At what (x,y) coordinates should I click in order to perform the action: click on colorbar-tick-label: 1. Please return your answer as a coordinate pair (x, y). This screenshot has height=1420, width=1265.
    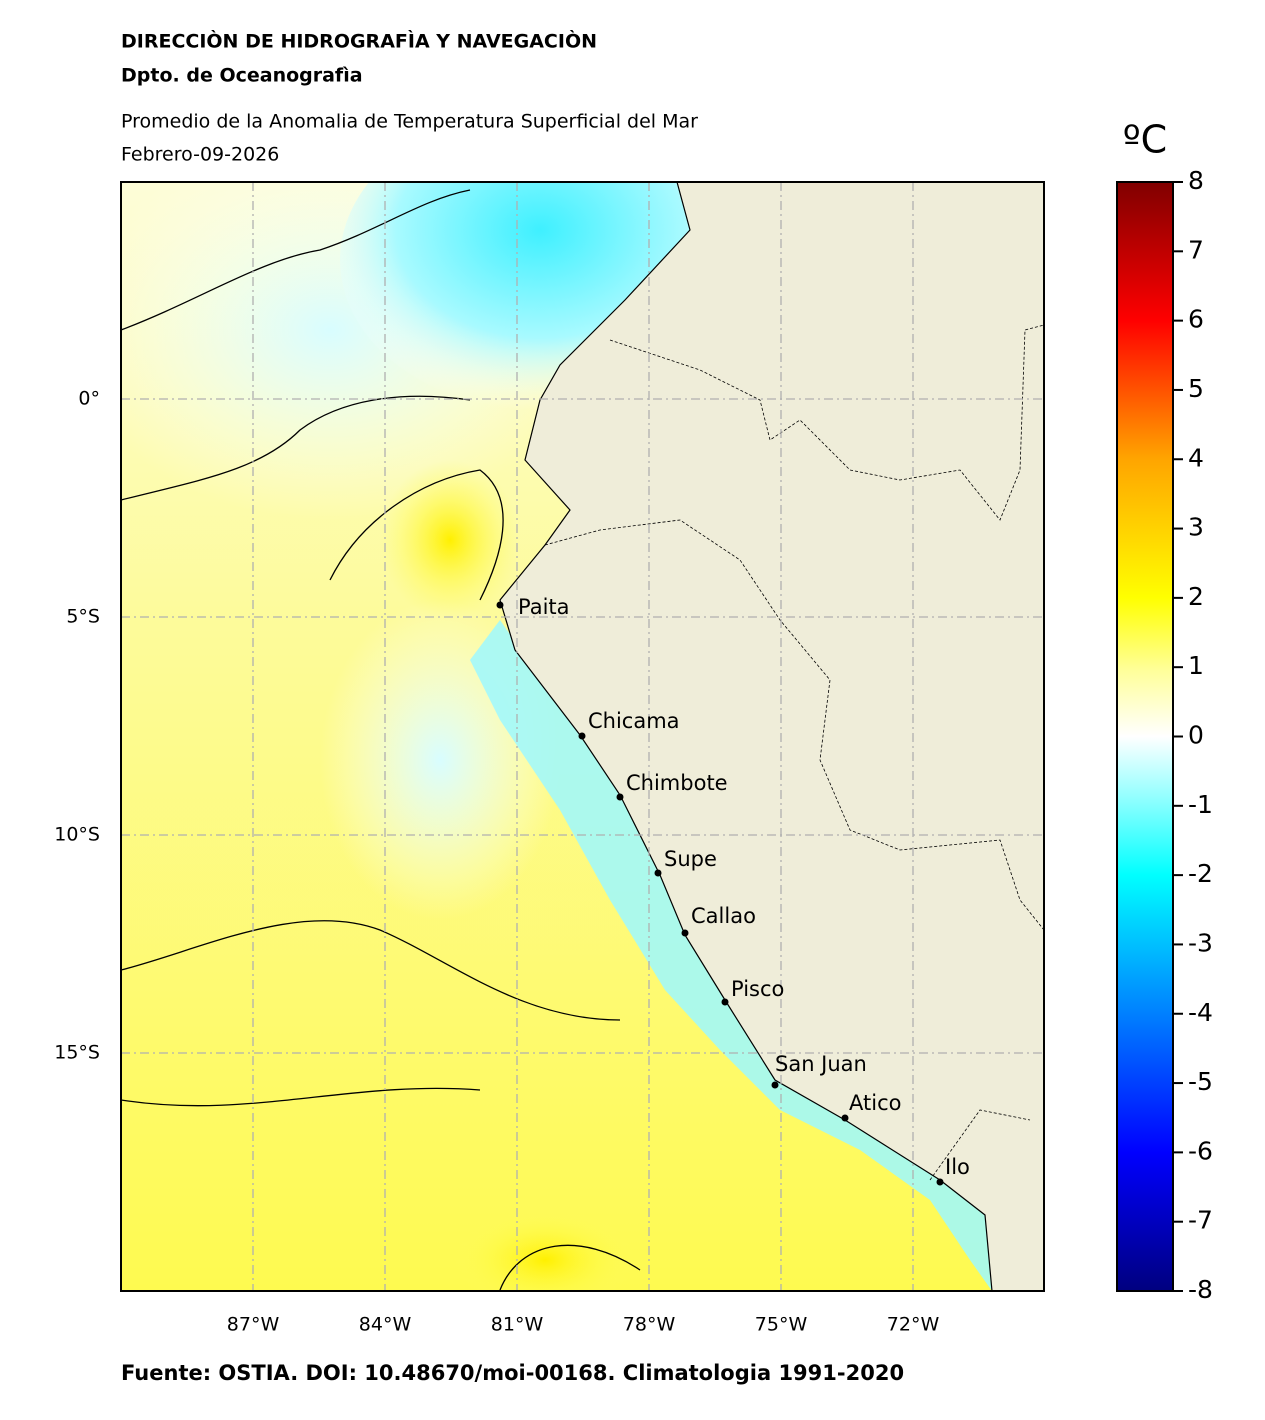
    Looking at the image, I should click on (1196, 665).